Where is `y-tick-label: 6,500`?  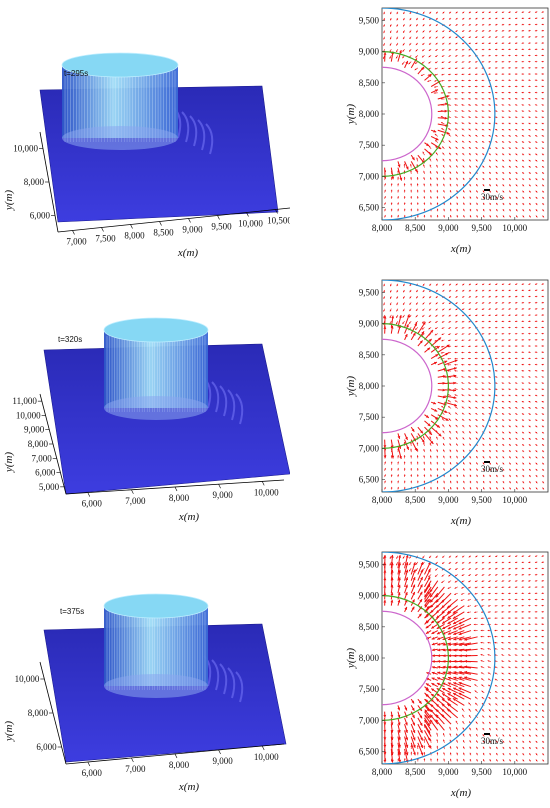 y-tick-label: 6,500 is located at coordinates (369, 208).